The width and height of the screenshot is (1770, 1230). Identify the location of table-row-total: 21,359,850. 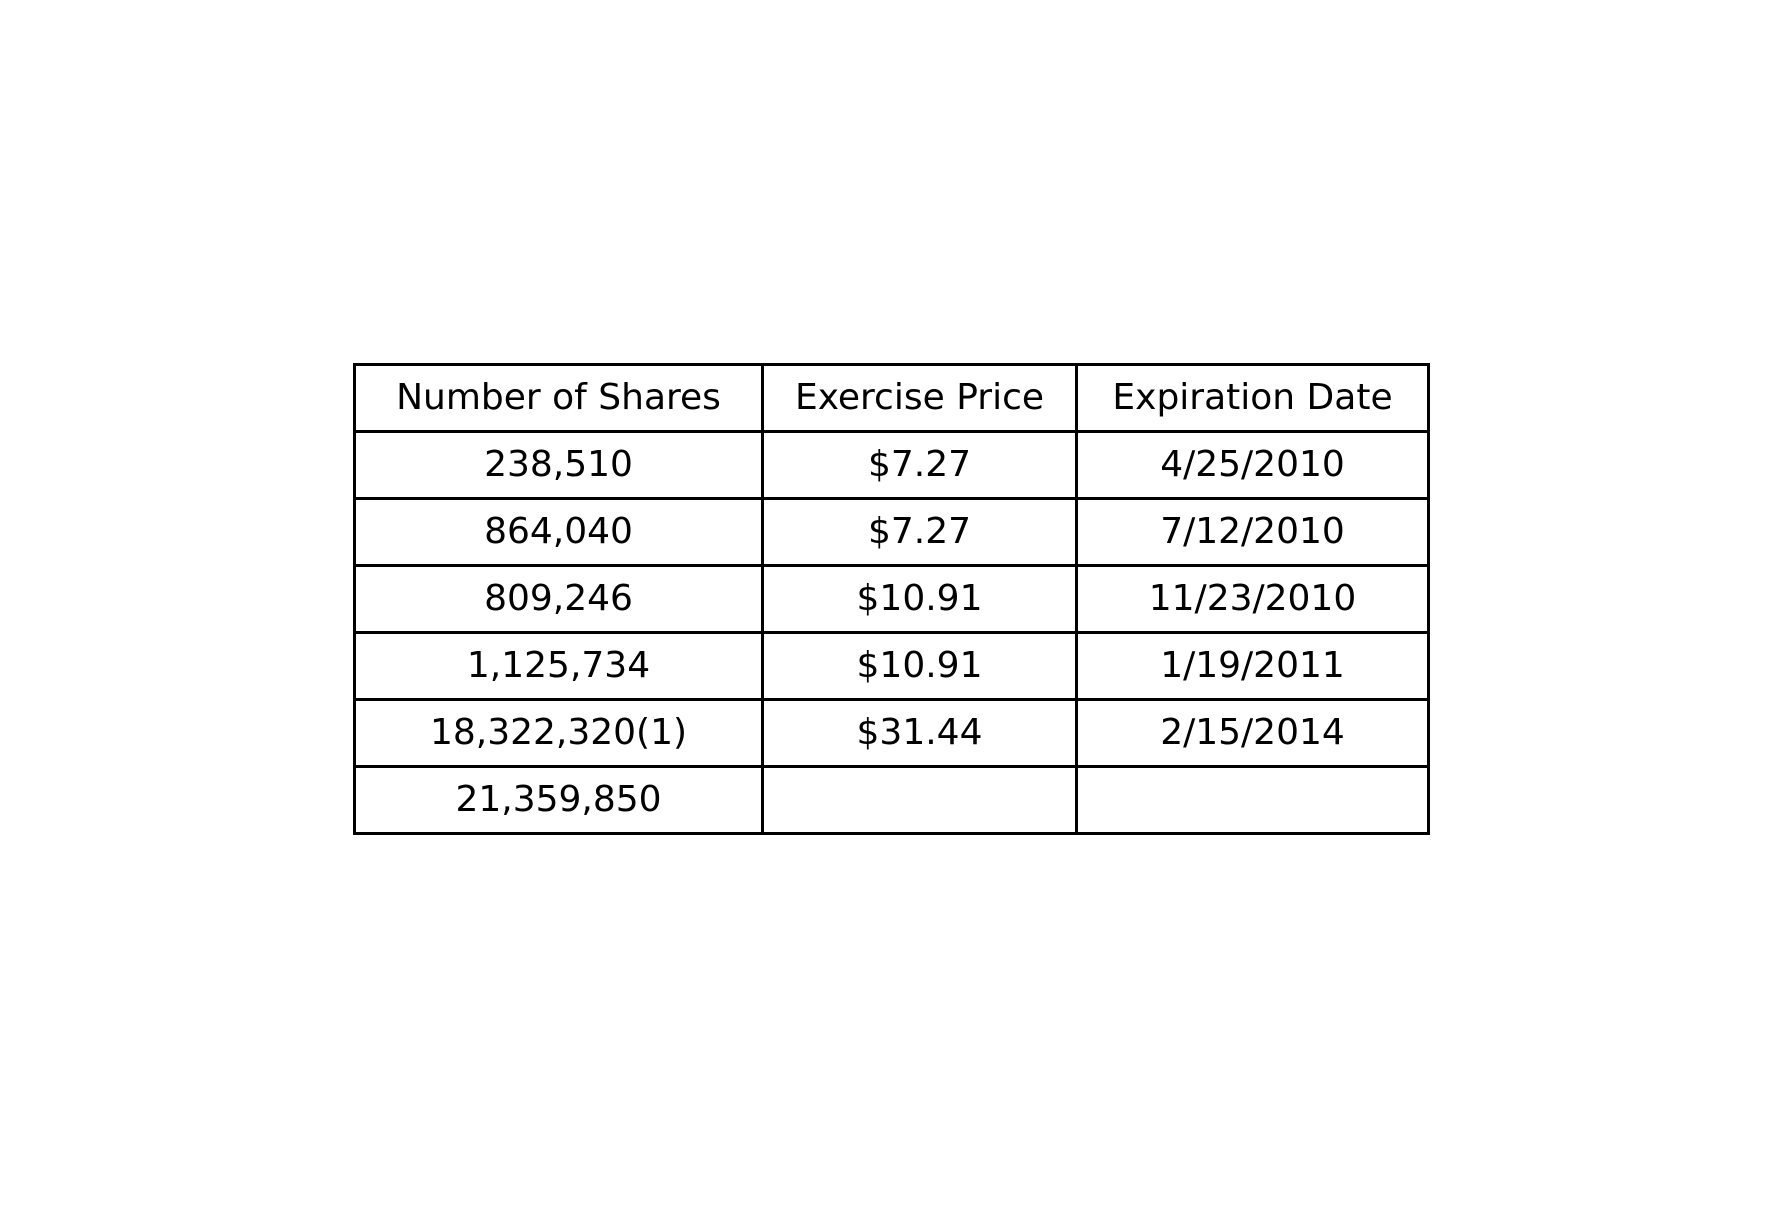
(891, 800).